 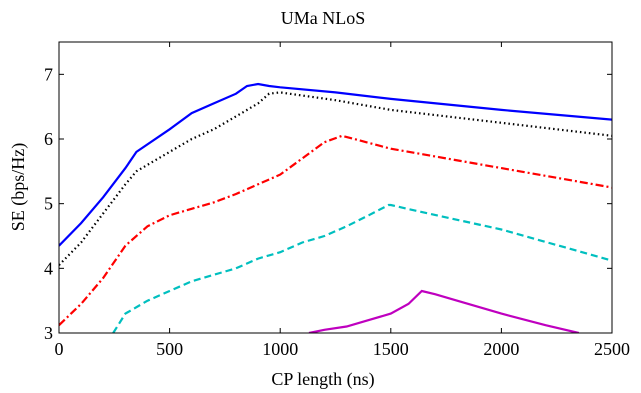 I want to click on chart-title: UMa NLoS, so click(x=323, y=18).